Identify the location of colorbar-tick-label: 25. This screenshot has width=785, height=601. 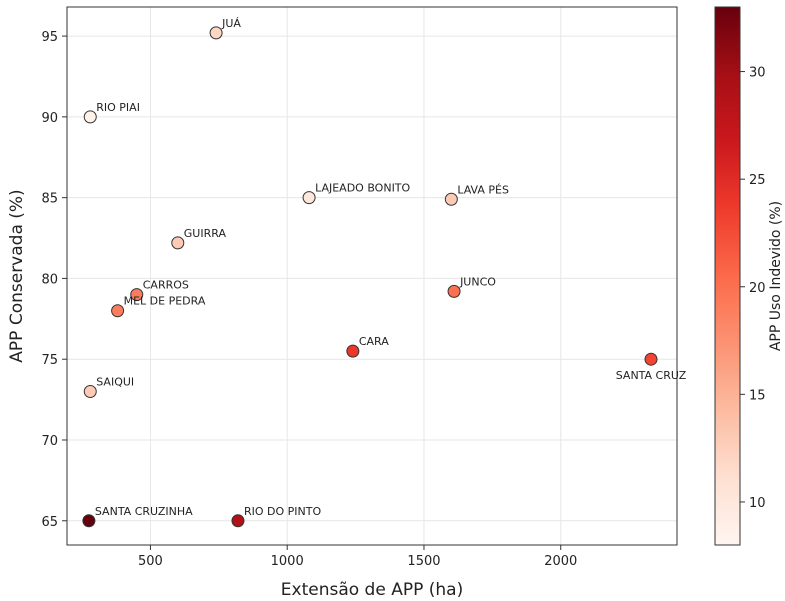
(757, 180).